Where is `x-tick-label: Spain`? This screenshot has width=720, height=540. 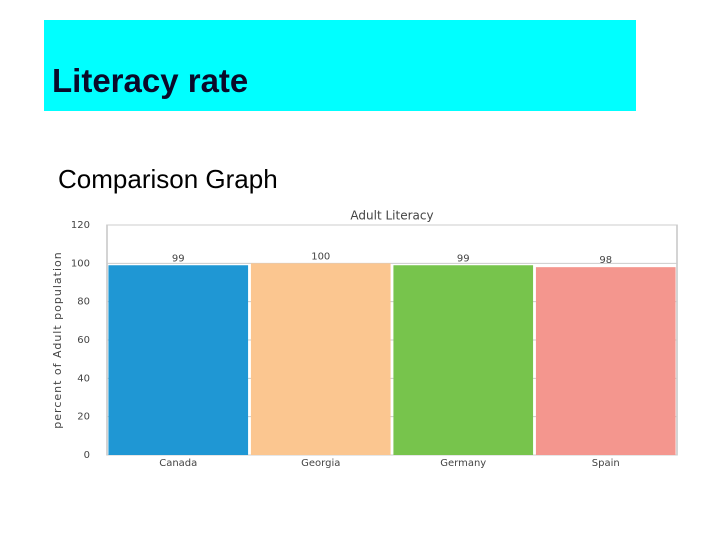
x-tick-label: Spain is located at coordinates (606, 463).